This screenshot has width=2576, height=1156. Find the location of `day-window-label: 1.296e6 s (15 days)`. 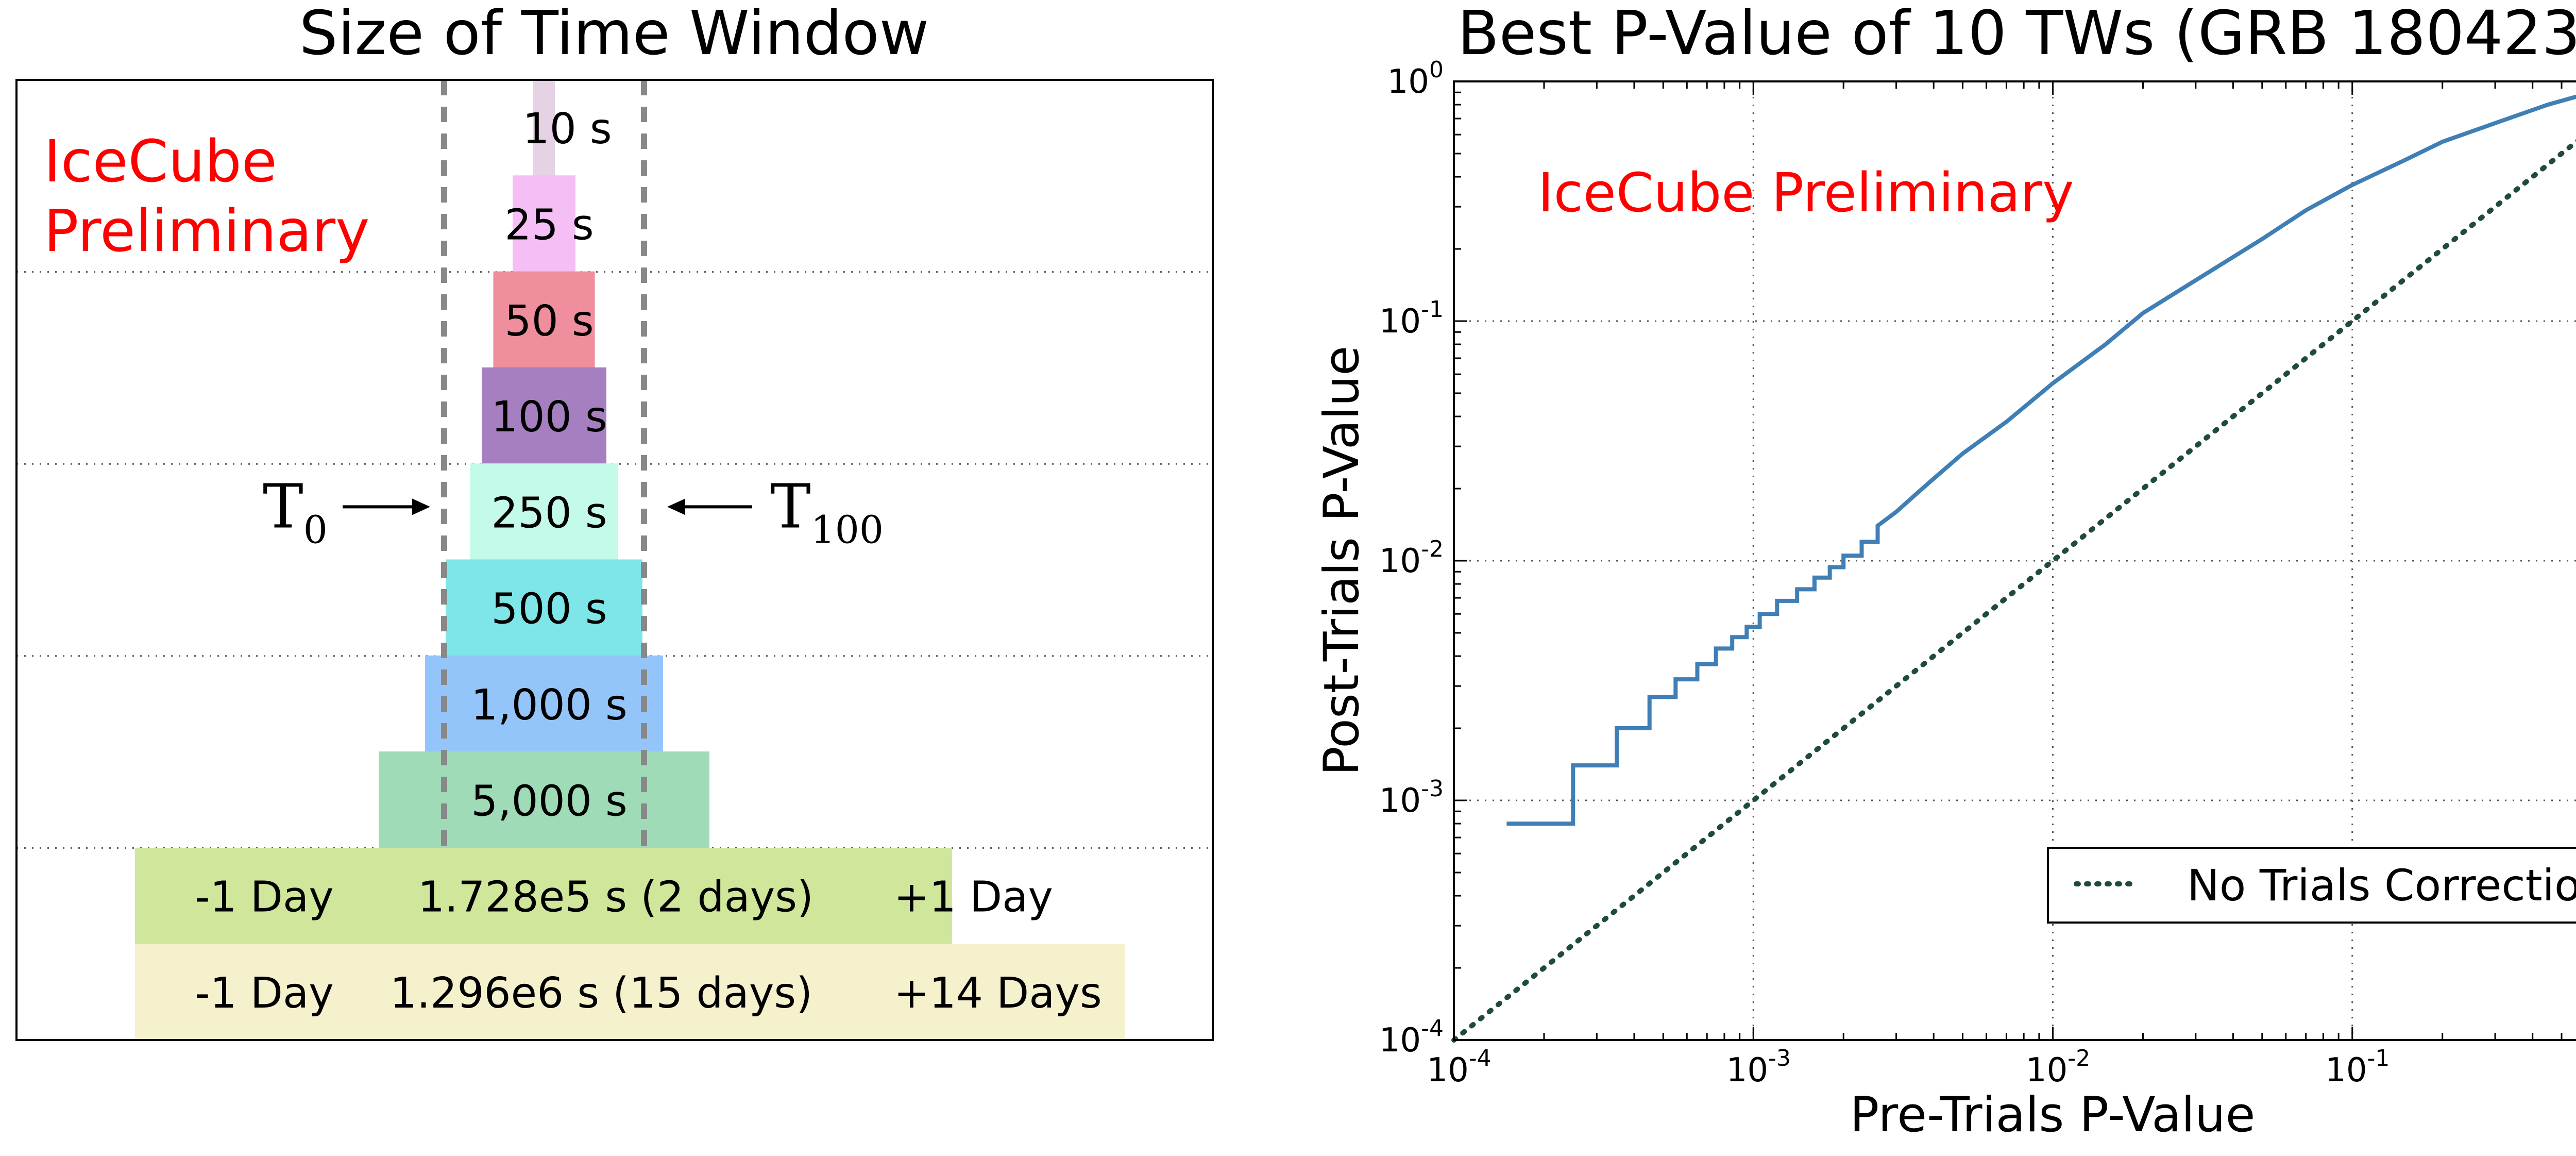

day-window-label: 1.296e6 s (15 days) is located at coordinates (601, 993).